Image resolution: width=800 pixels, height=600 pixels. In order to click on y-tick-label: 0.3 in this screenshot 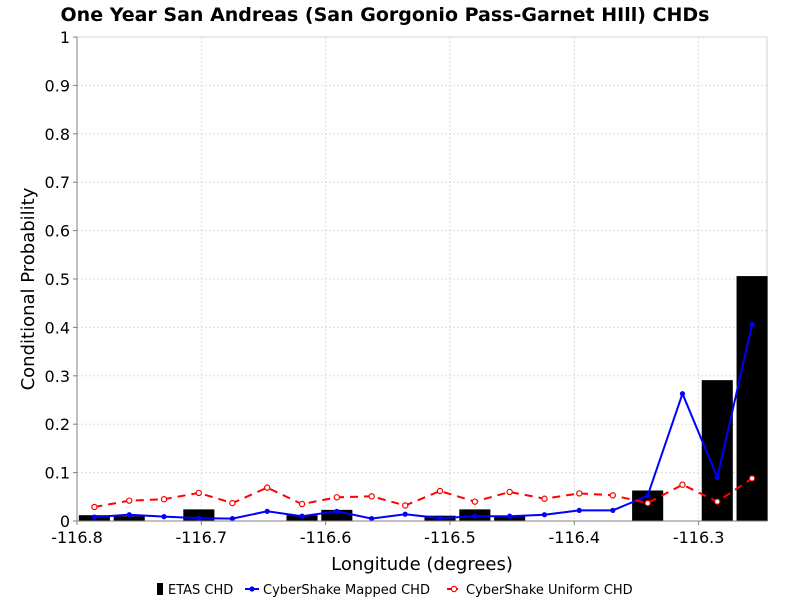, I will do `click(57, 376)`.